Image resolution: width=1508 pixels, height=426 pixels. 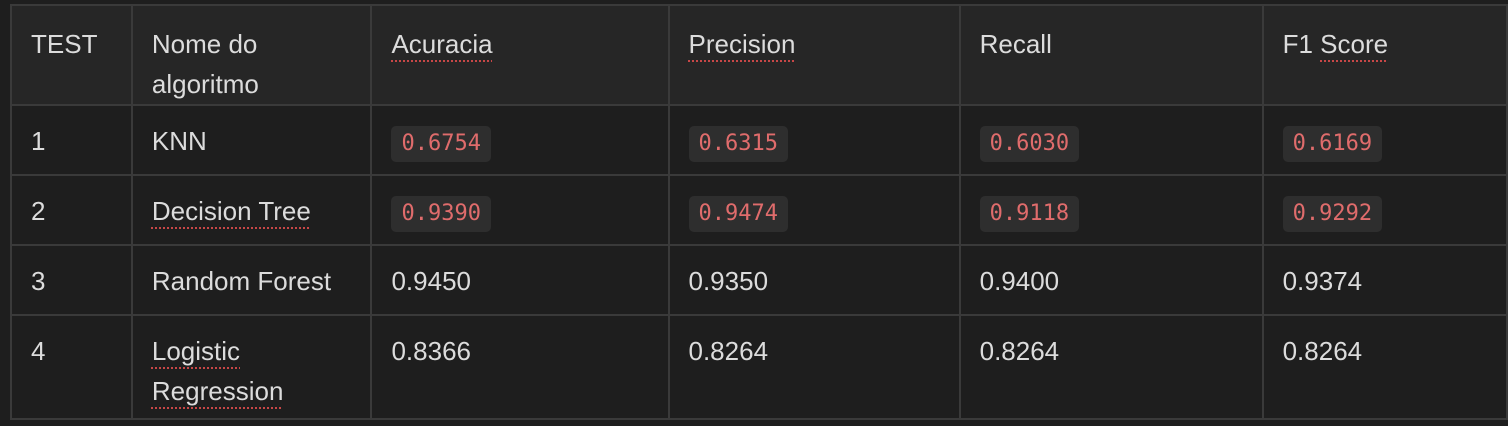 I want to click on cell-f1: 0.6169, so click(x=1384, y=140).